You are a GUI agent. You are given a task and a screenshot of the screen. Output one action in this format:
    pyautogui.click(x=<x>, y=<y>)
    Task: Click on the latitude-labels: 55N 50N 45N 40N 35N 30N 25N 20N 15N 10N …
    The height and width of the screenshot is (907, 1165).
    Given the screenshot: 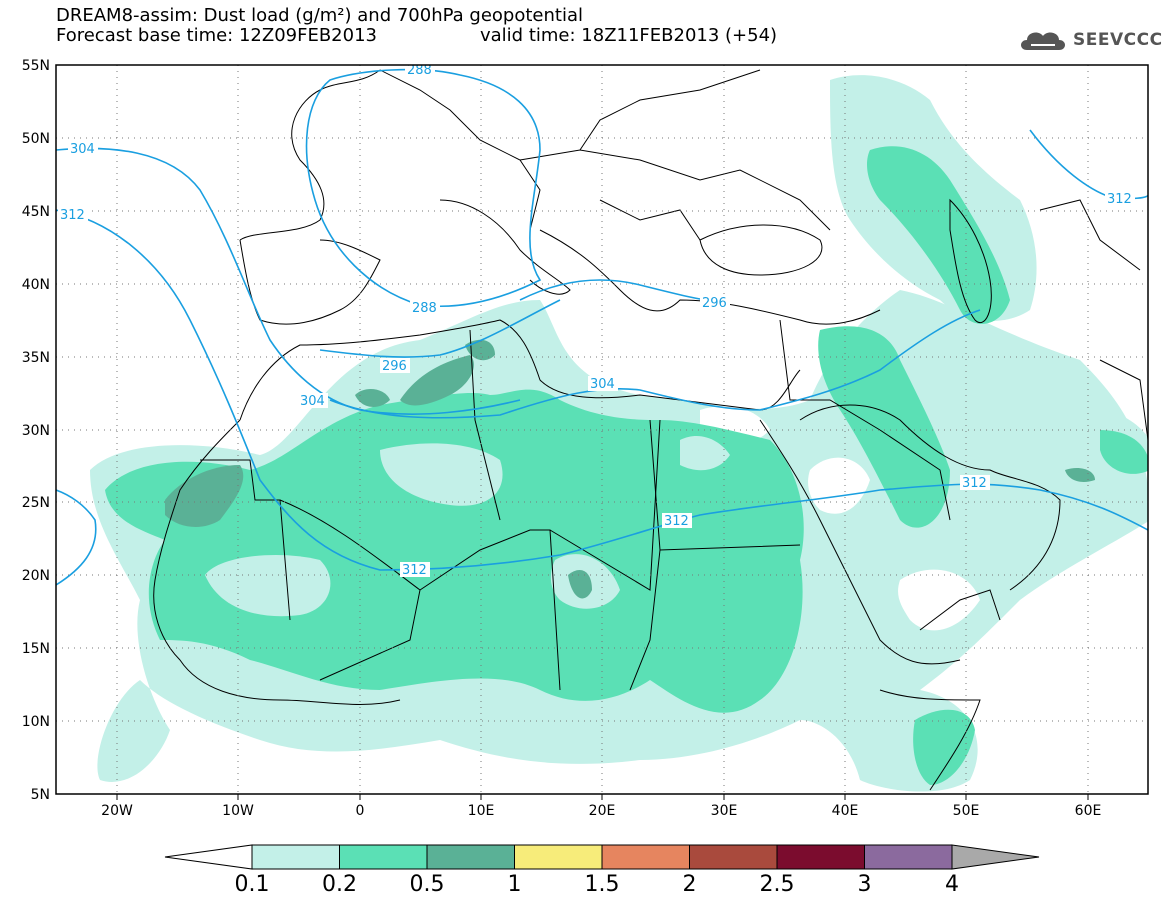 What is the action you would take?
    pyautogui.click(x=36, y=430)
    